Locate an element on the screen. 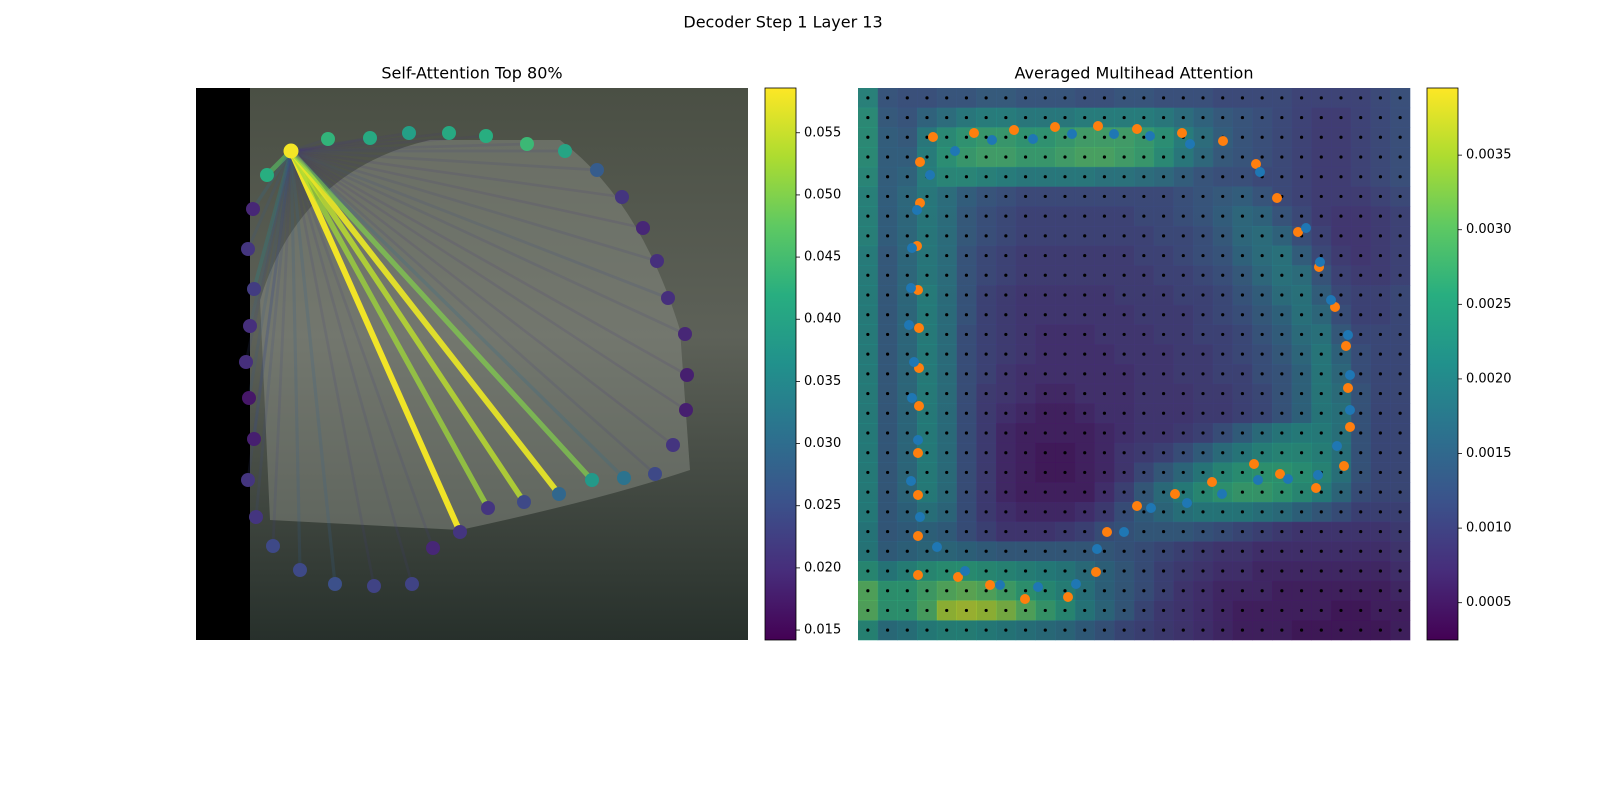 Image resolution: width=1600 pixels, height=800 pixels. colorbar is located at coordinates (1442, 364).